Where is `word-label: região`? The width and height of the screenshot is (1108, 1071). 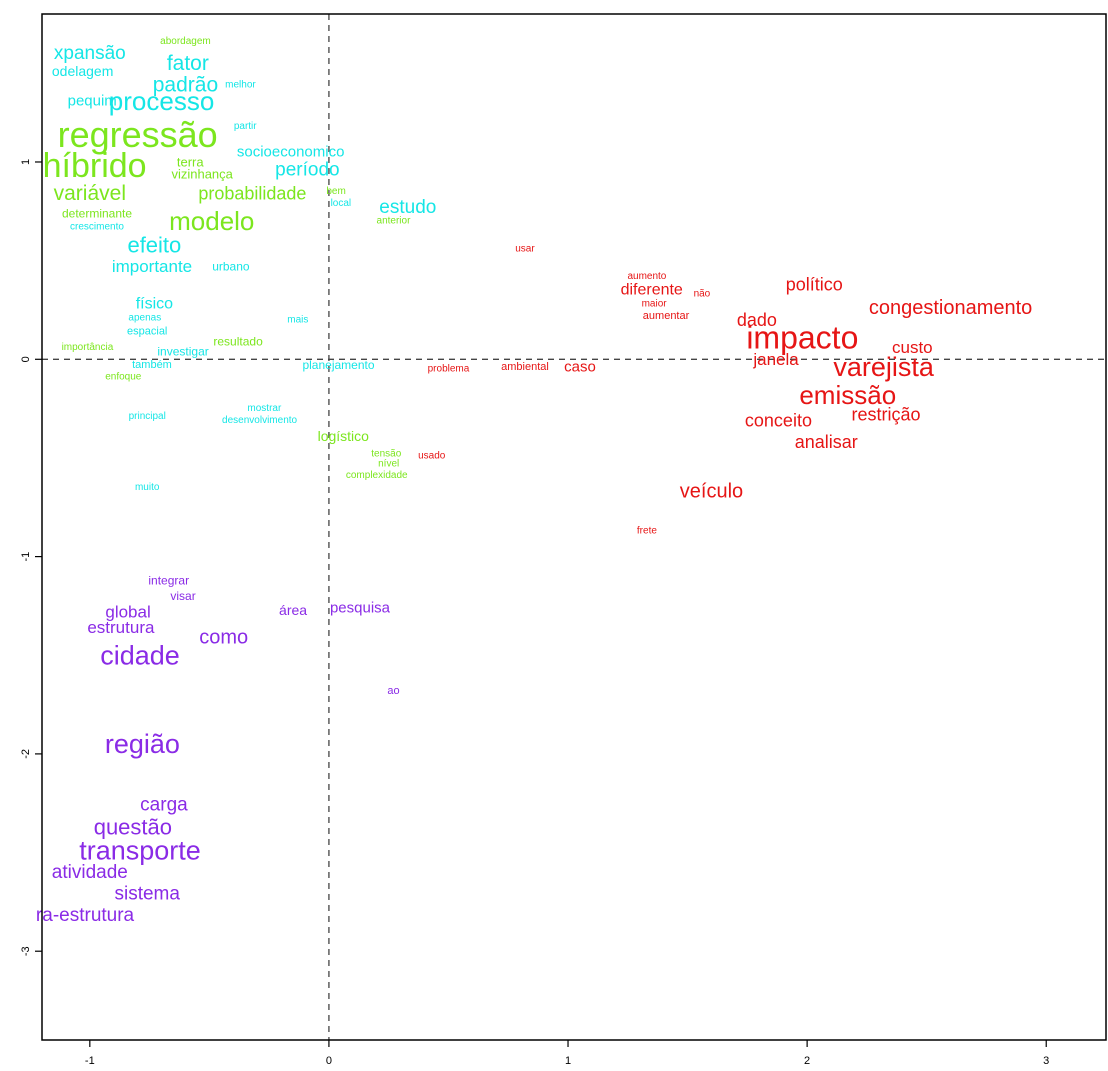 word-label: região is located at coordinates (142, 744).